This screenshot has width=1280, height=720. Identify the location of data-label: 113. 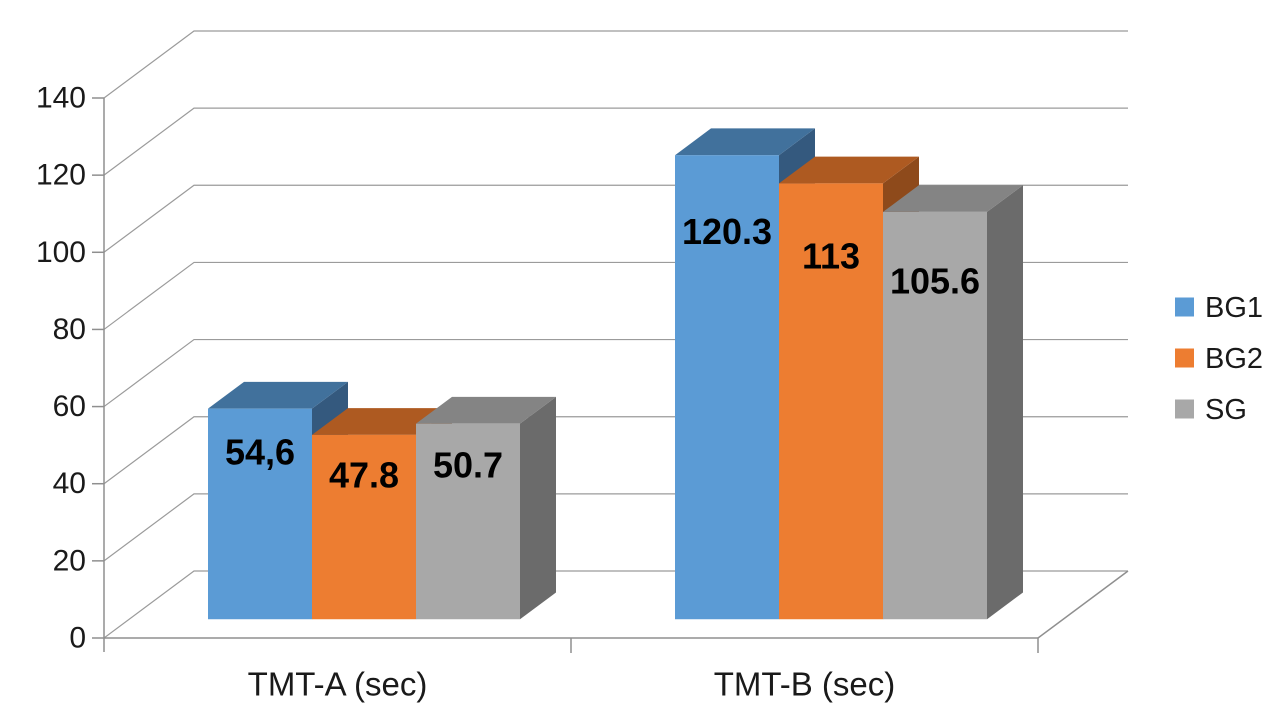
(831, 256).